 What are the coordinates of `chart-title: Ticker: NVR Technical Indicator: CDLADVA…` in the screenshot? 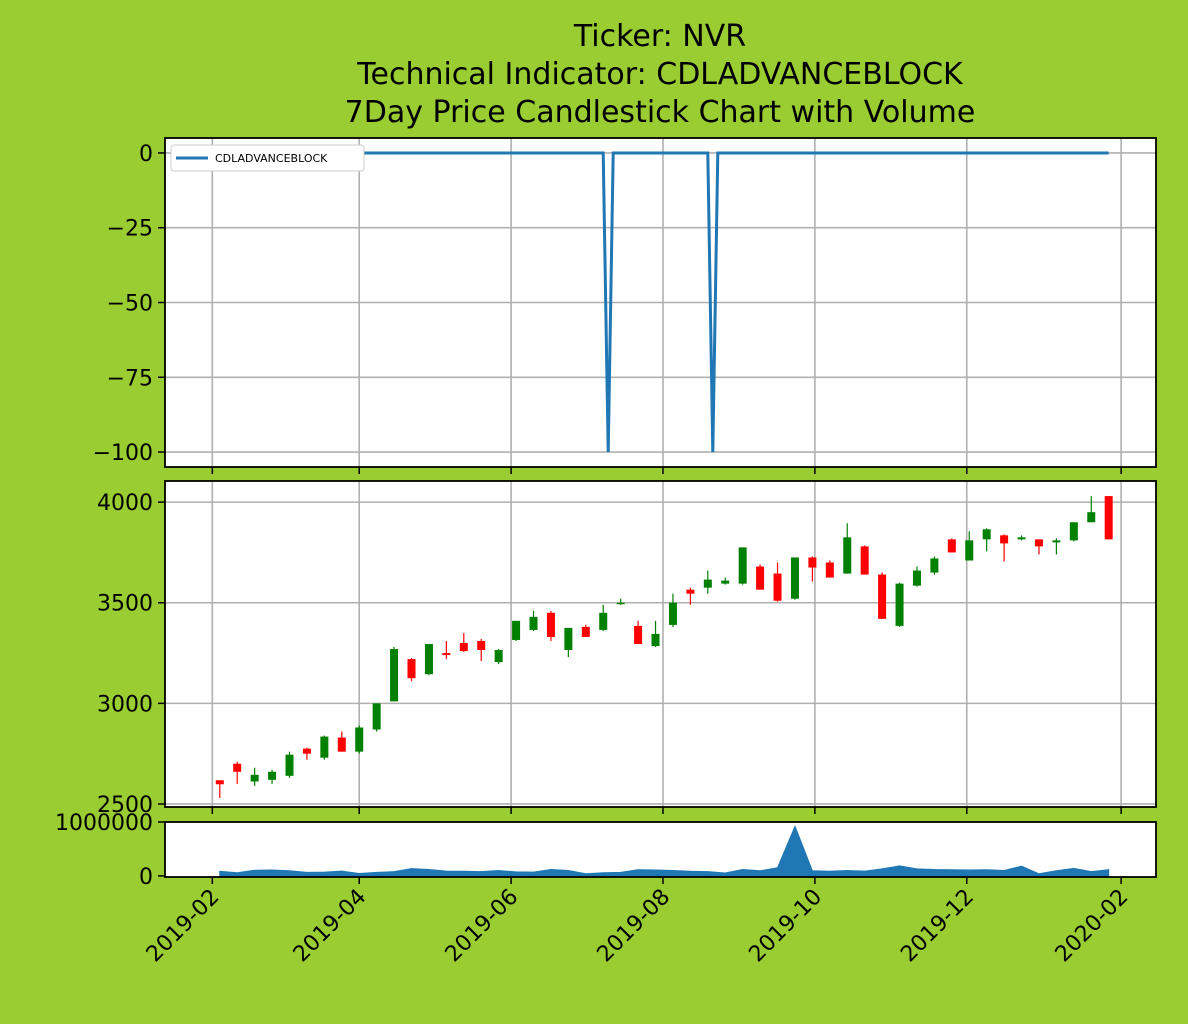 It's located at (660, 74).